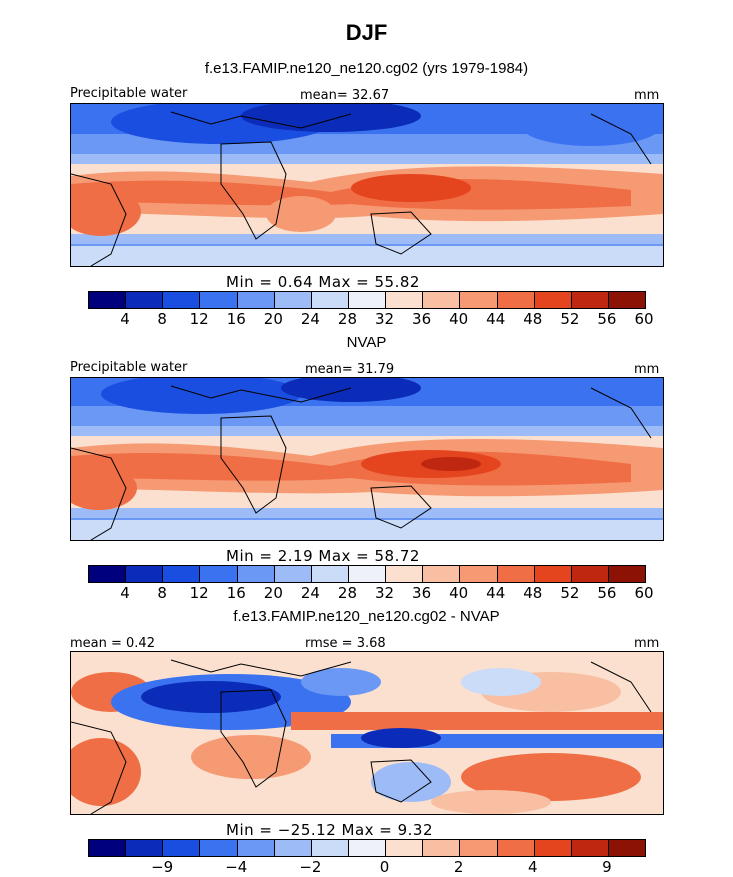  I want to click on colorbar-tick-label: 2, so click(458, 867).